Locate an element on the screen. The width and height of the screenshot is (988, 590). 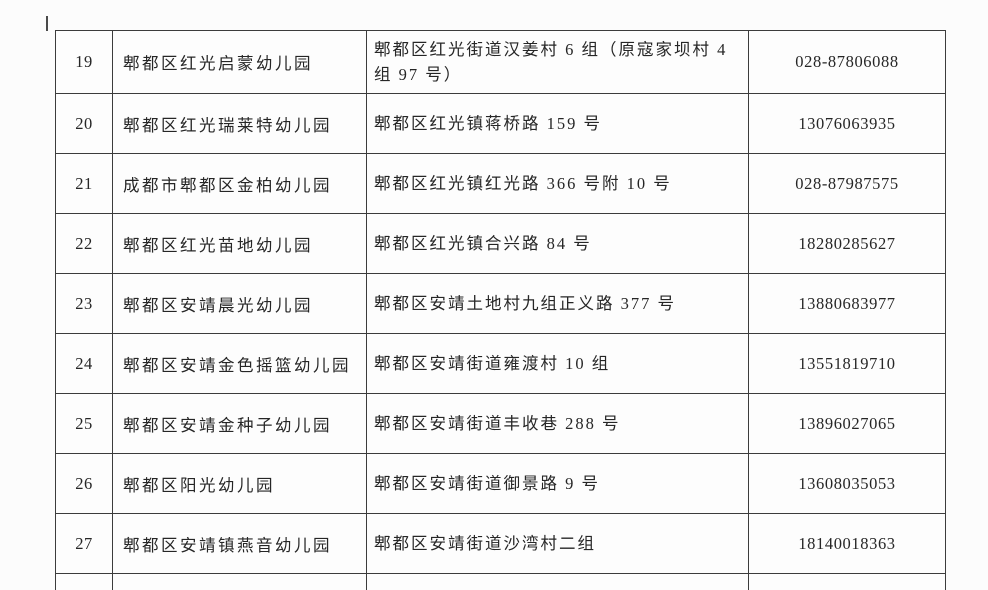
phone-cell: 13551819710 is located at coordinates (847, 363).